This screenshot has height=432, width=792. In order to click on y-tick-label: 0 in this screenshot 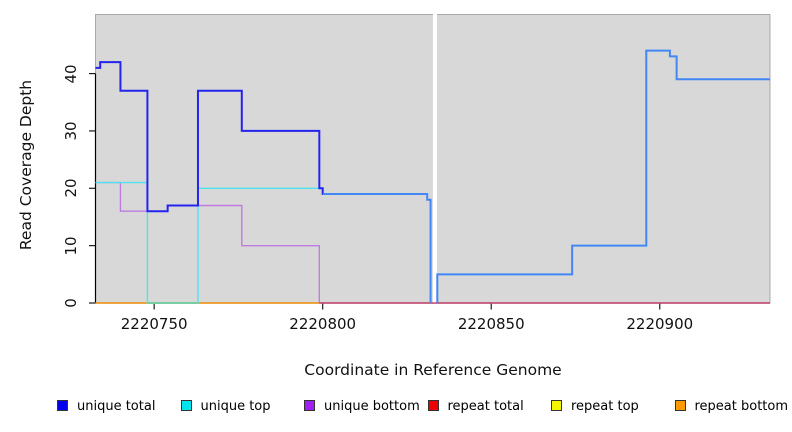, I will do `click(71, 303)`.